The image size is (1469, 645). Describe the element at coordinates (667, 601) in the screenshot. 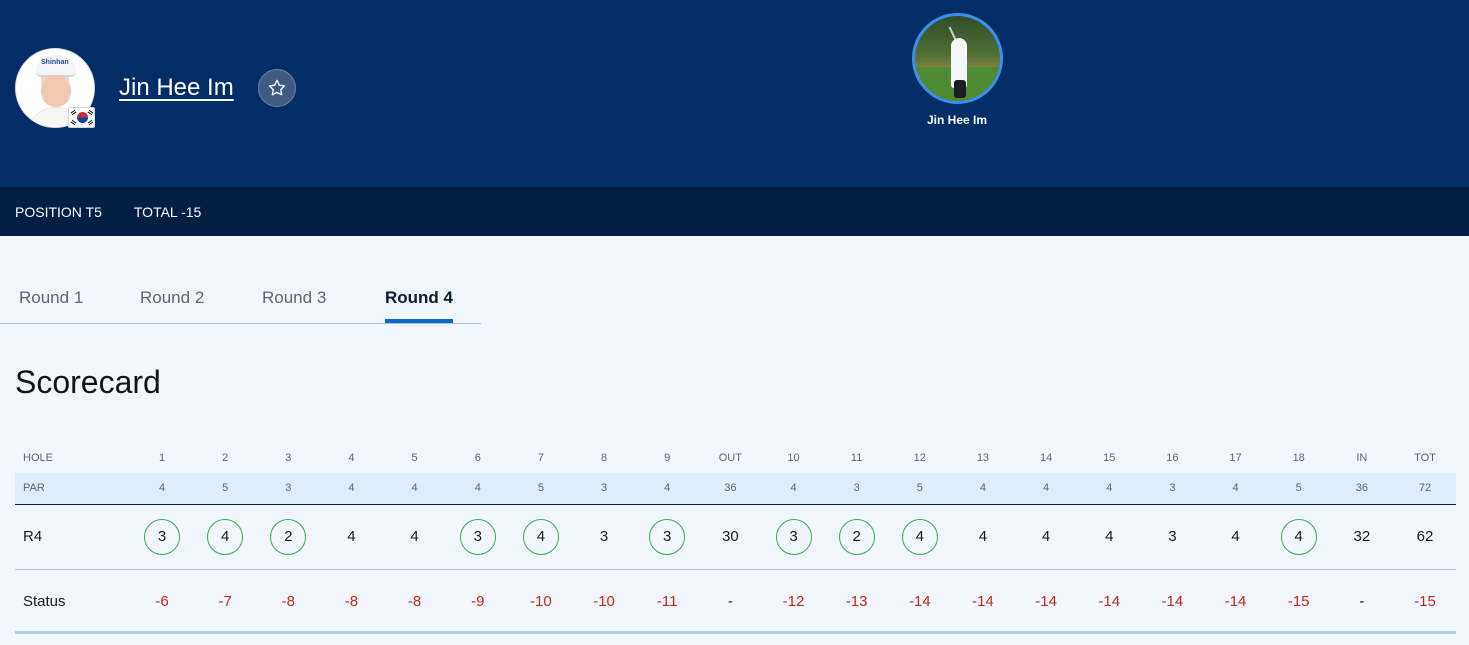

I see `status-cell: -11` at that location.